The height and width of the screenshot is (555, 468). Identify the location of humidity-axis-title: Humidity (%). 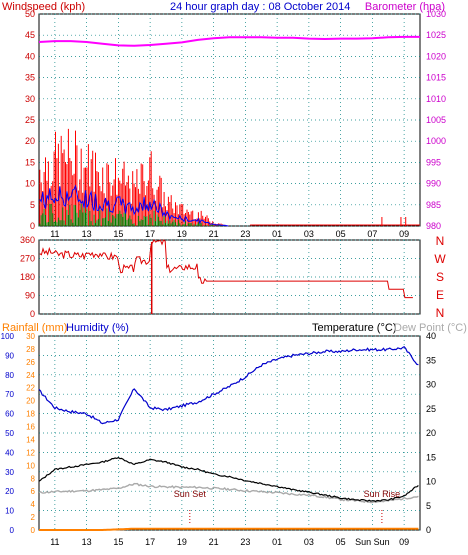
(97, 328).